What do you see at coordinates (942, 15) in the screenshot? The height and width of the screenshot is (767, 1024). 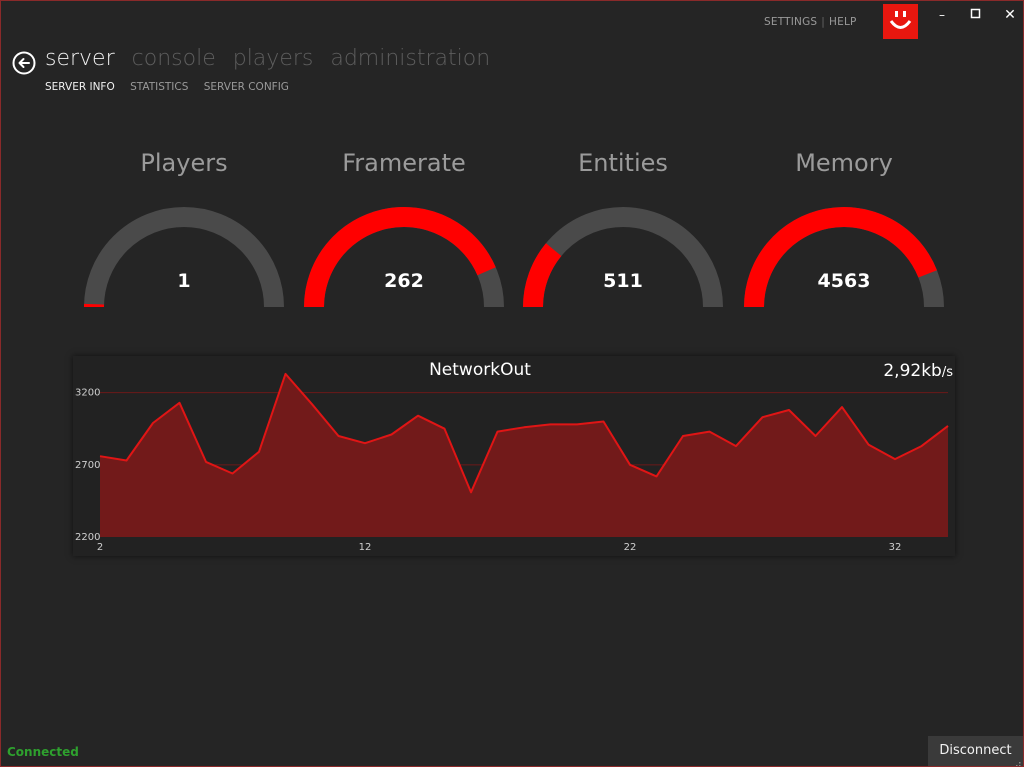 I see `minimize-icon: –` at bounding box center [942, 15].